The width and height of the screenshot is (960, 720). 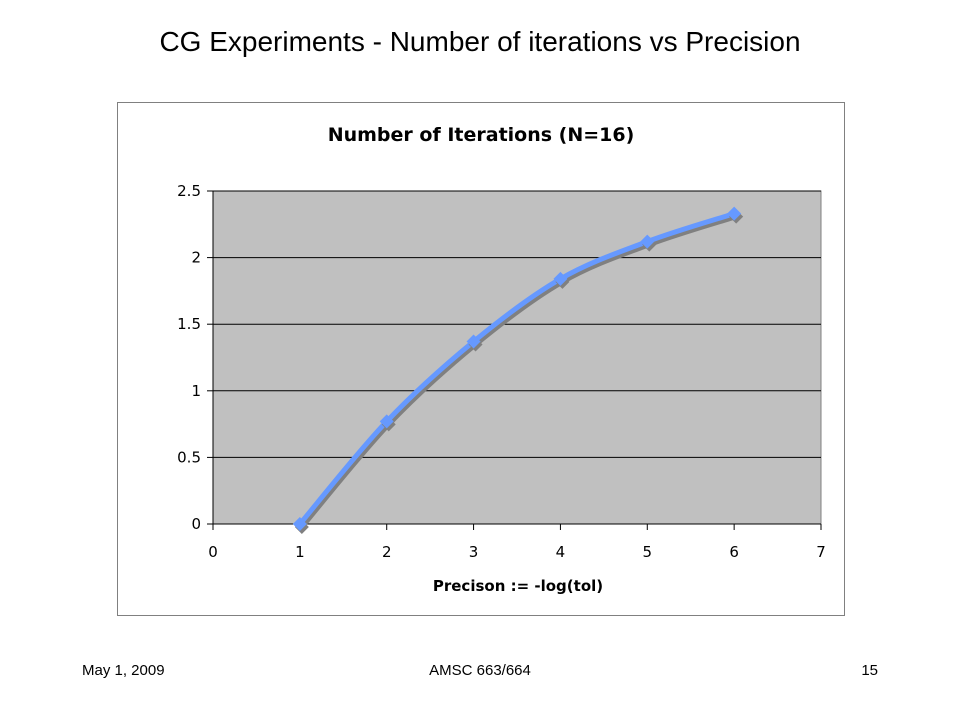 What do you see at coordinates (480, 670) in the screenshot?
I see `footer-course: AMSC 663/664` at bounding box center [480, 670].